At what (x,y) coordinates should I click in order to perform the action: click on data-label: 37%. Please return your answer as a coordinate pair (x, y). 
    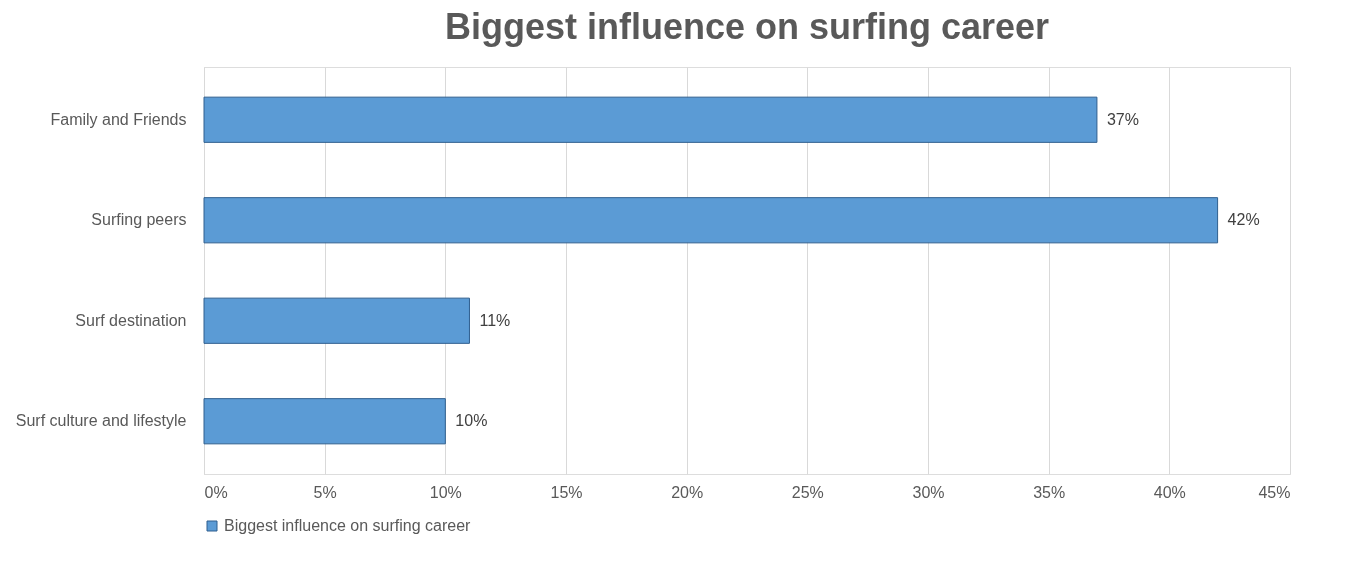
    Looking at the image, I should click on (1122, 119).